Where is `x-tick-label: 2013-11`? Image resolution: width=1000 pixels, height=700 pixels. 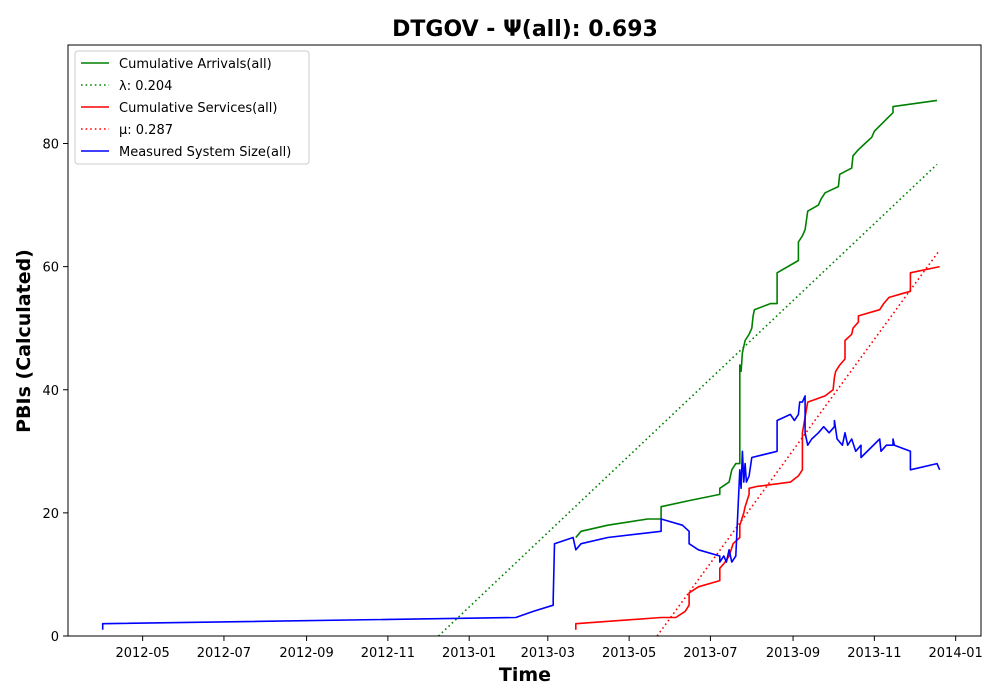 x-tick-label: 2013-11 is located at coordinates (874, 653).